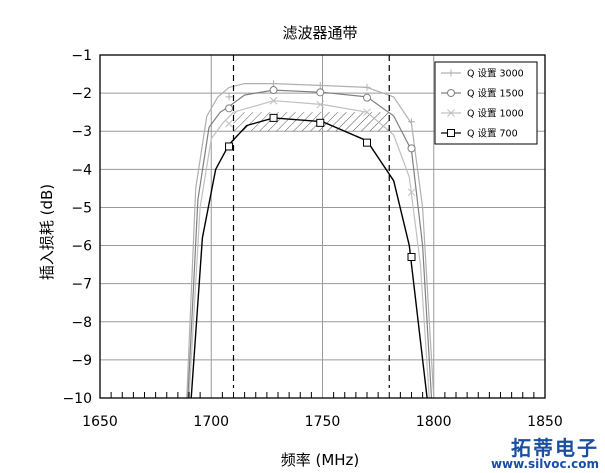 The image size is (605, 473). I want to click on y-tick-label: −1, so click(81, 56).